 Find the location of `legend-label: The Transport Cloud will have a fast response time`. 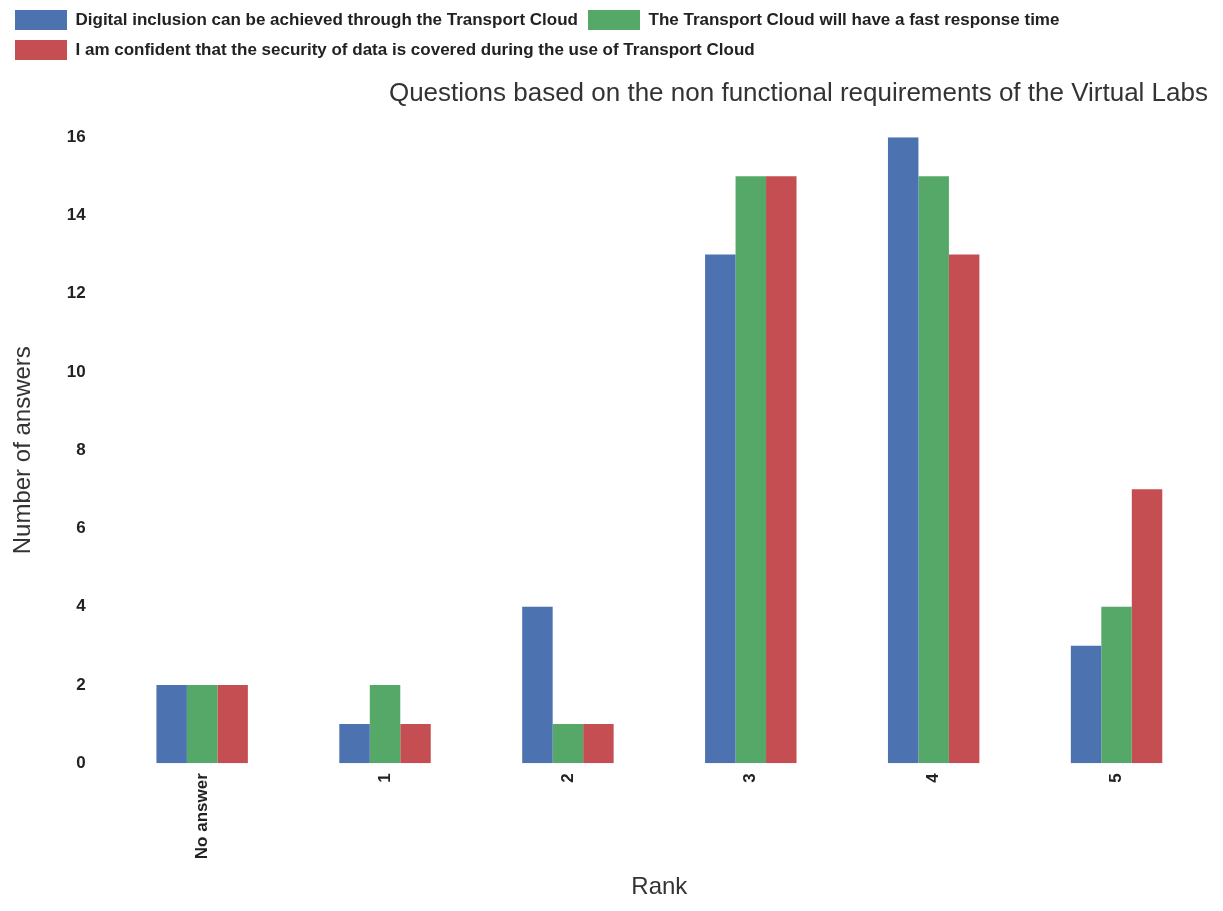

legend-label: The Transport Cloud will have a fast response time is located at coordinates (854, 19).